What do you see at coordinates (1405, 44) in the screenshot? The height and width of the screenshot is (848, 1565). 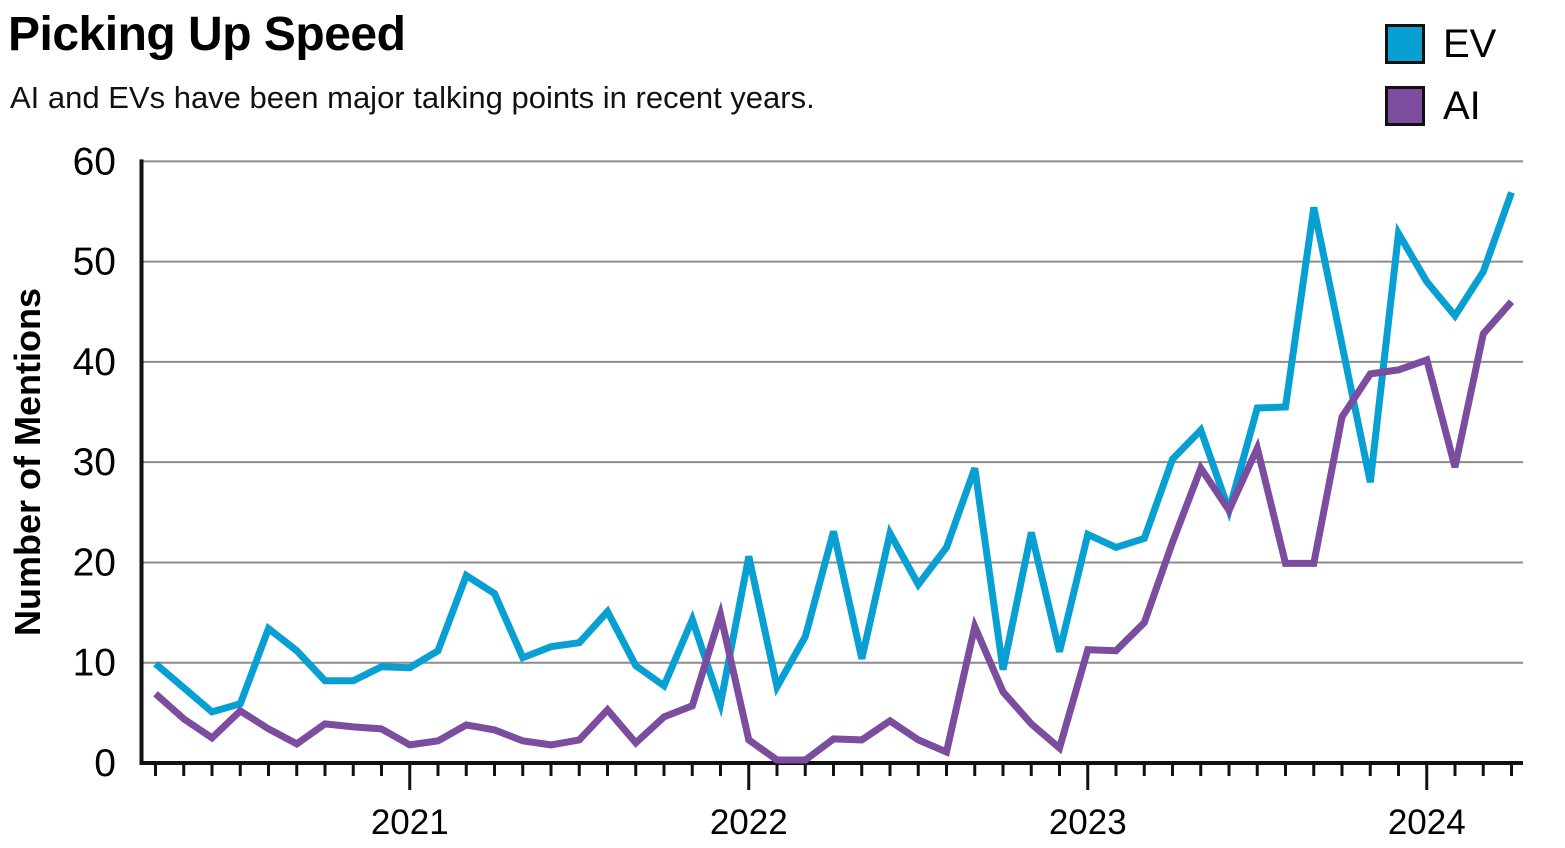 I see `ev-swatch-icon` at bounding box center [1405, 44].